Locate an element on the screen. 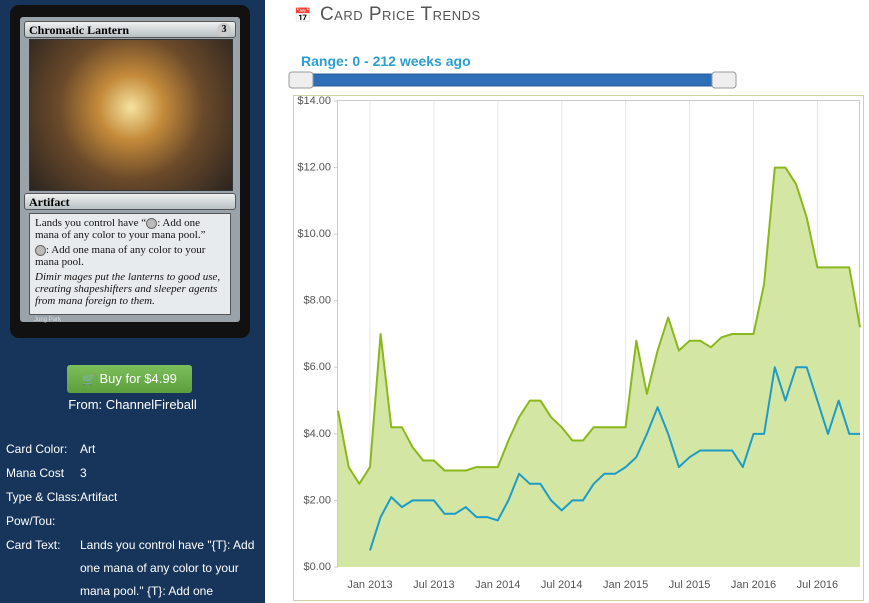 This screenshot has width=869, height=603. card-name: Chromatic Lantern is located at coordinates (79, 30).